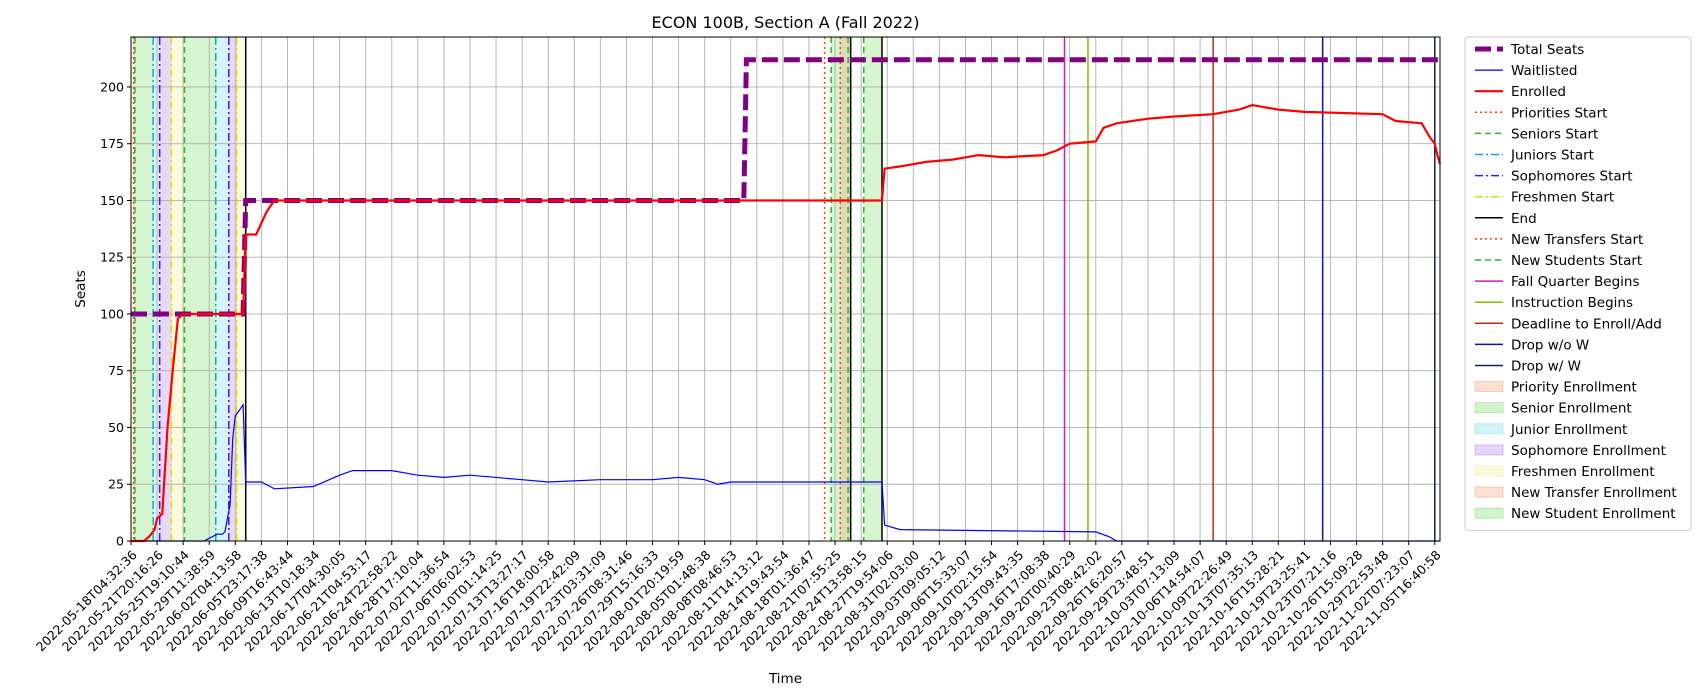 This screenshot has height=700, width=1700. Describe the element at coordinates (1594, 493) in the screenshot. I see `legend-label-21: New Transfer Enrollment` at that location.